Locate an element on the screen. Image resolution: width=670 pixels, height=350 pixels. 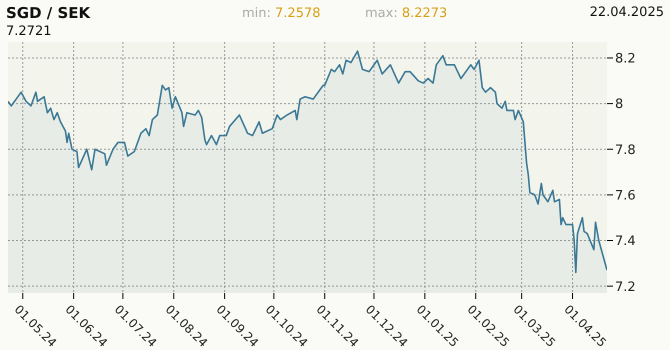
text: 7.2721 is located at coordinates (29, 31).